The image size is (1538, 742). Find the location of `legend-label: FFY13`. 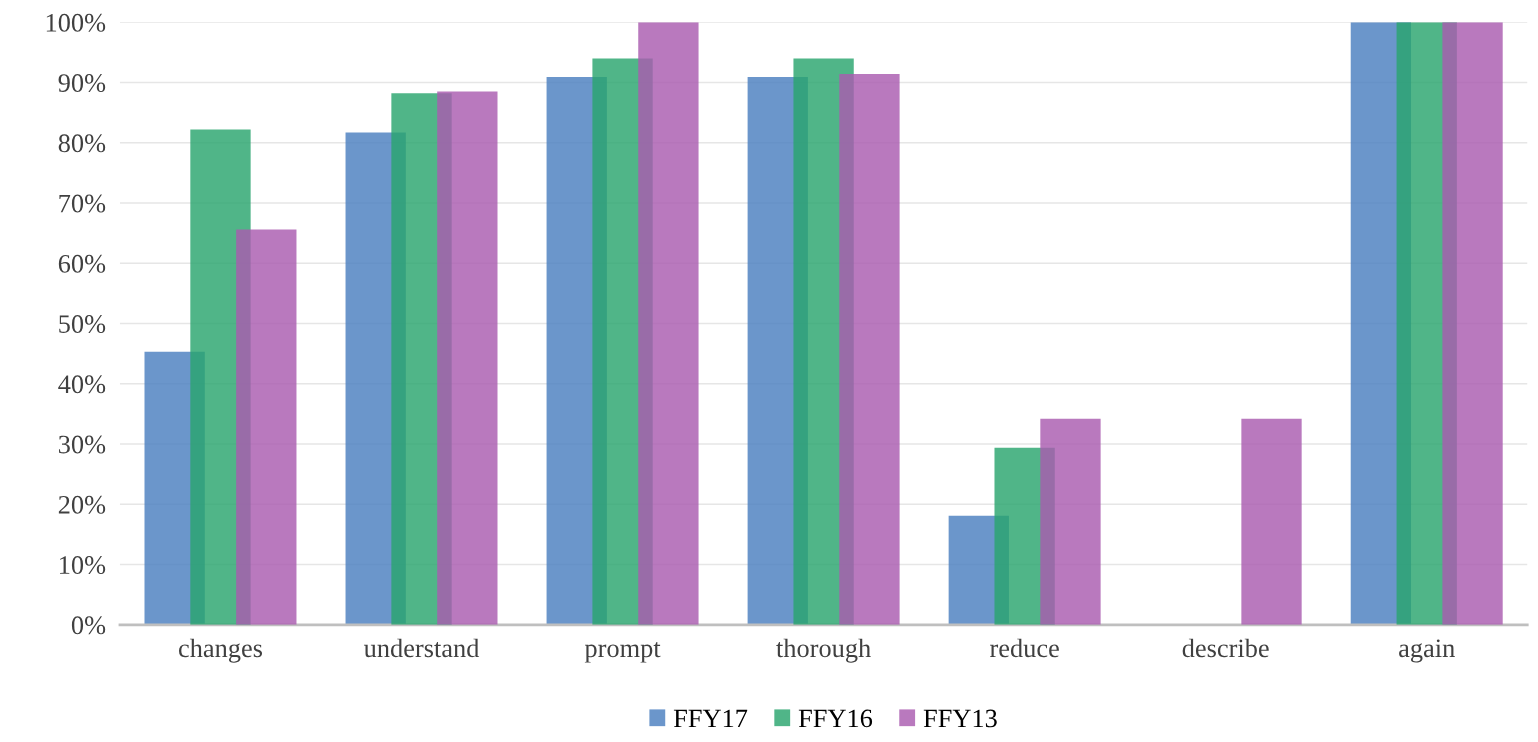

legend-label: FFY13 is located at coordinates (960, 718).